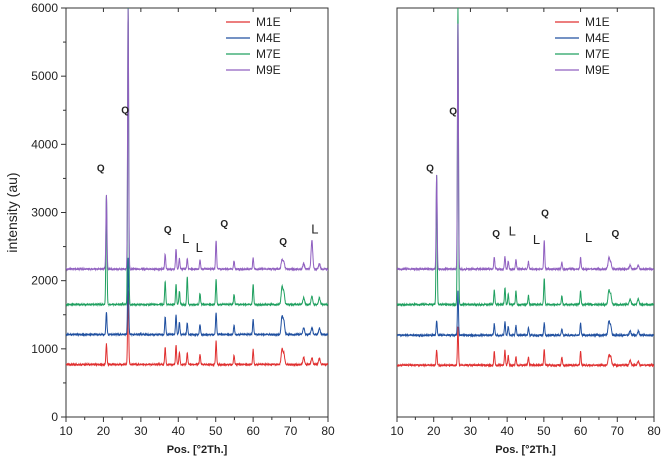 This screenshot has height=460, width=662. Describe the element at coordinates (44, 8) in the screenshot. I see `y-tick-label: 6000` at that location.